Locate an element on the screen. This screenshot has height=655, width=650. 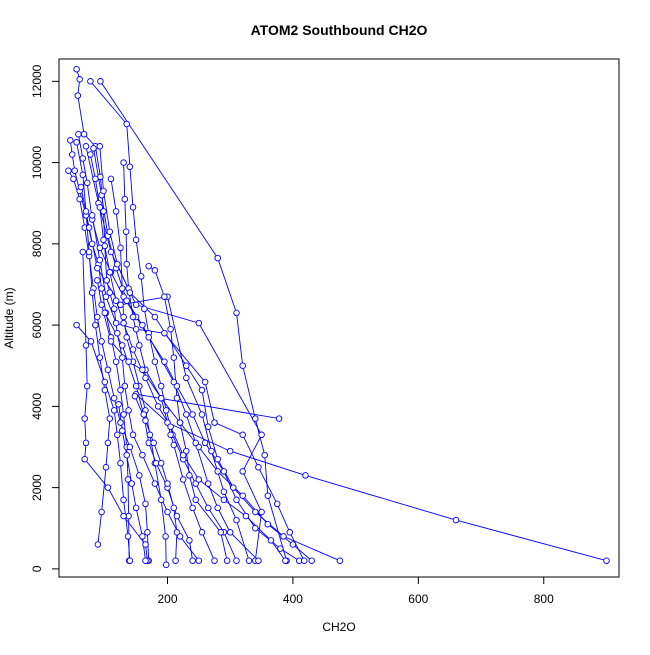
y-tick-label: 12000 is located at coordinates (37, 81).